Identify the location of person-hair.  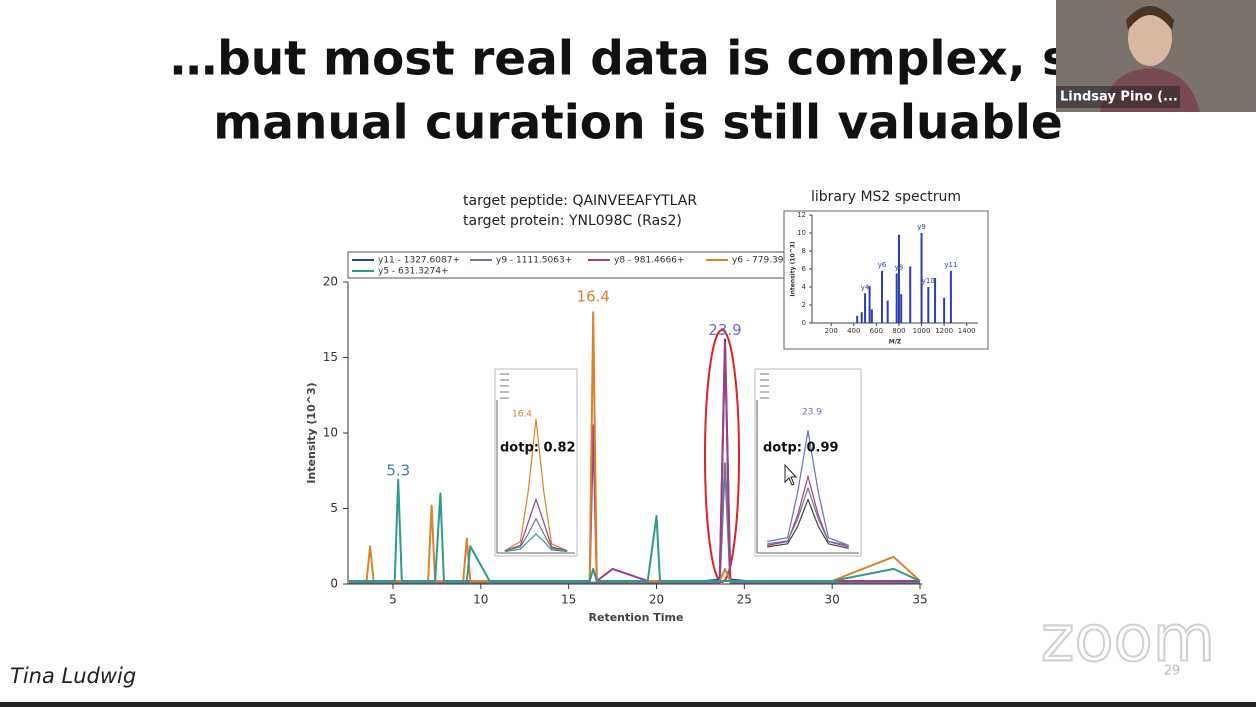
(1150, 18).